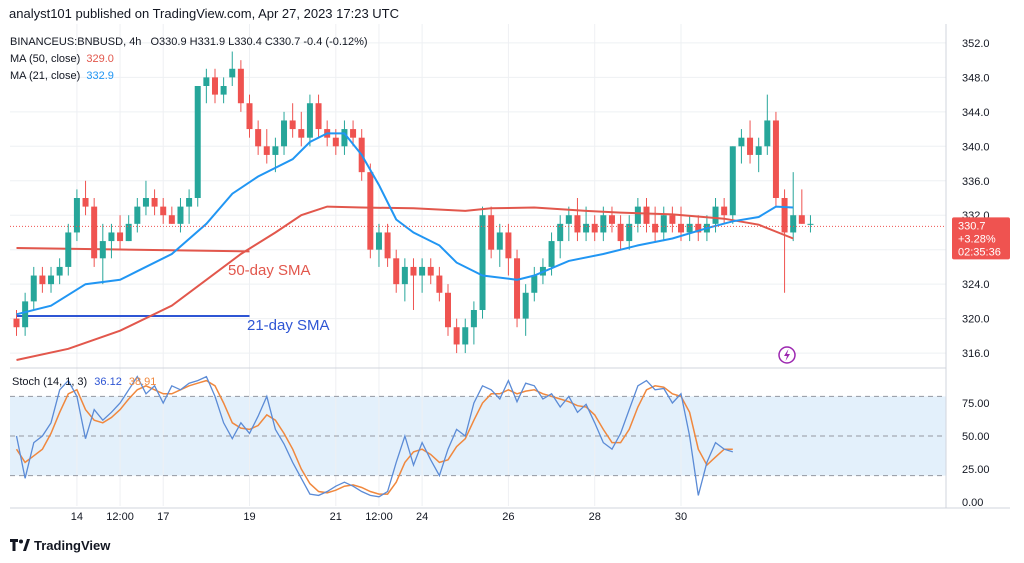  I want to click on time-tick-label: 14, so click(77, 517).